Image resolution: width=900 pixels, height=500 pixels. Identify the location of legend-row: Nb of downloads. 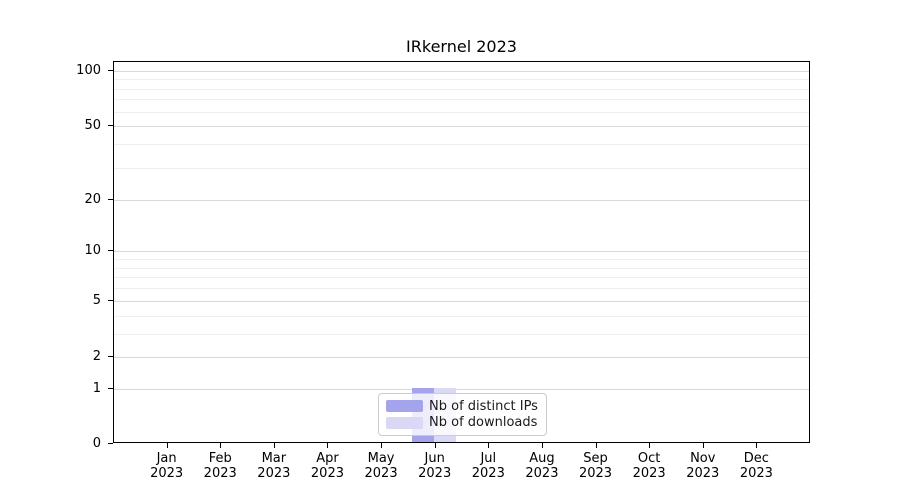
(462, 423).